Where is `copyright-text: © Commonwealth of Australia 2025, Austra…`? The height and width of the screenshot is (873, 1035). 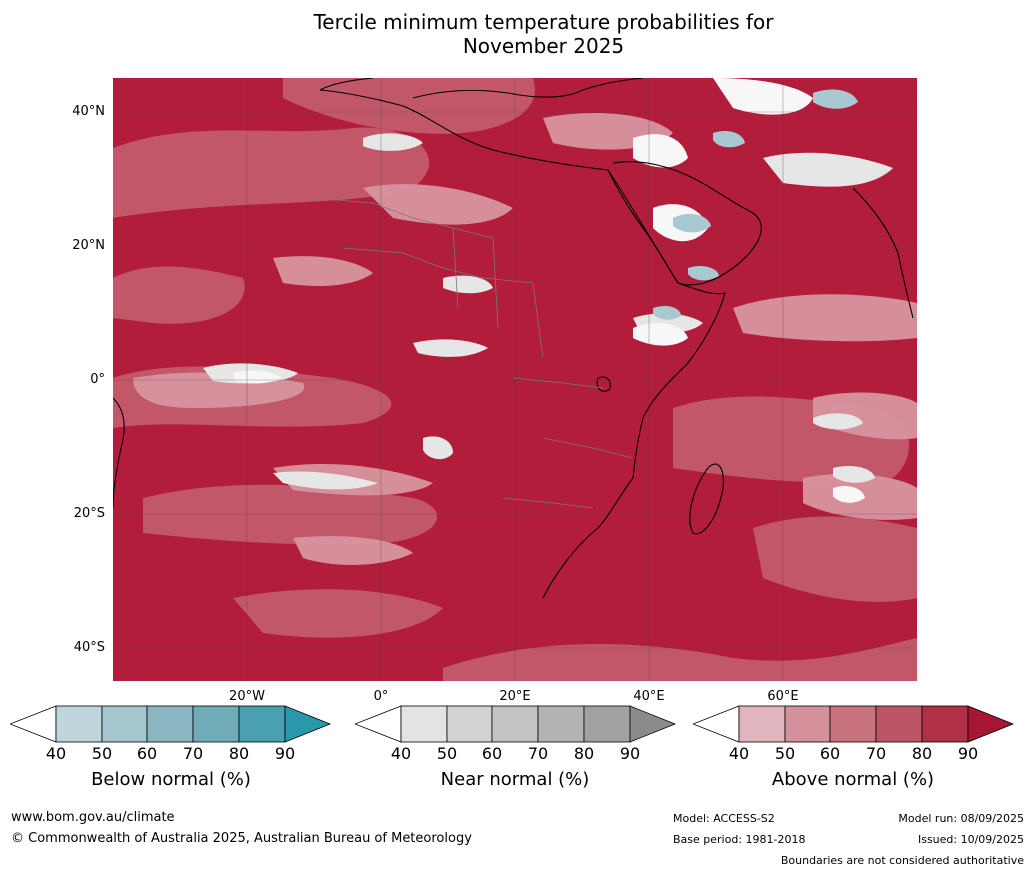
copyright-text: © Commonwealth of Australia 2025, Austra… is located at coordinates (241, 838).